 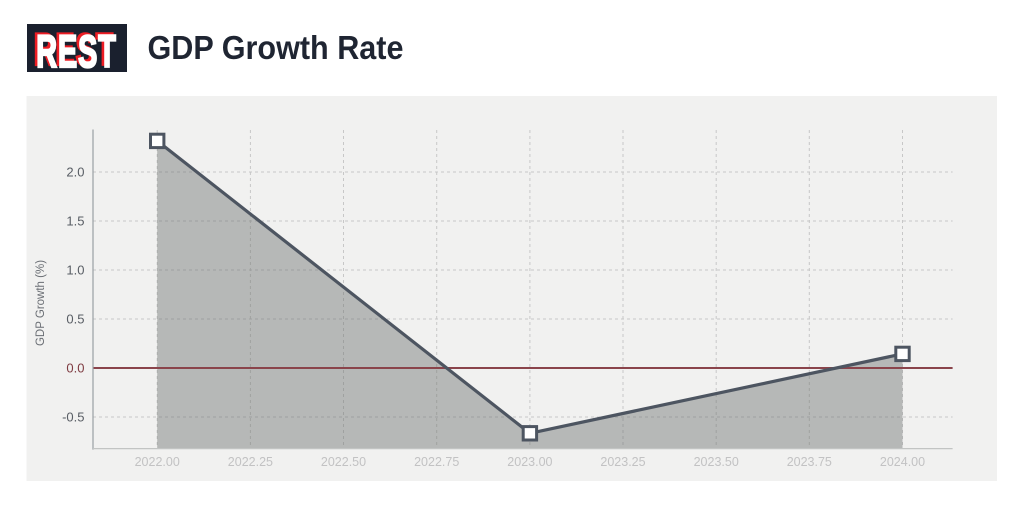 What do you see at coordinates (157, 462) in the screenshot?
I see `svg-text: 2022.00` at bounding box center [157, 462].